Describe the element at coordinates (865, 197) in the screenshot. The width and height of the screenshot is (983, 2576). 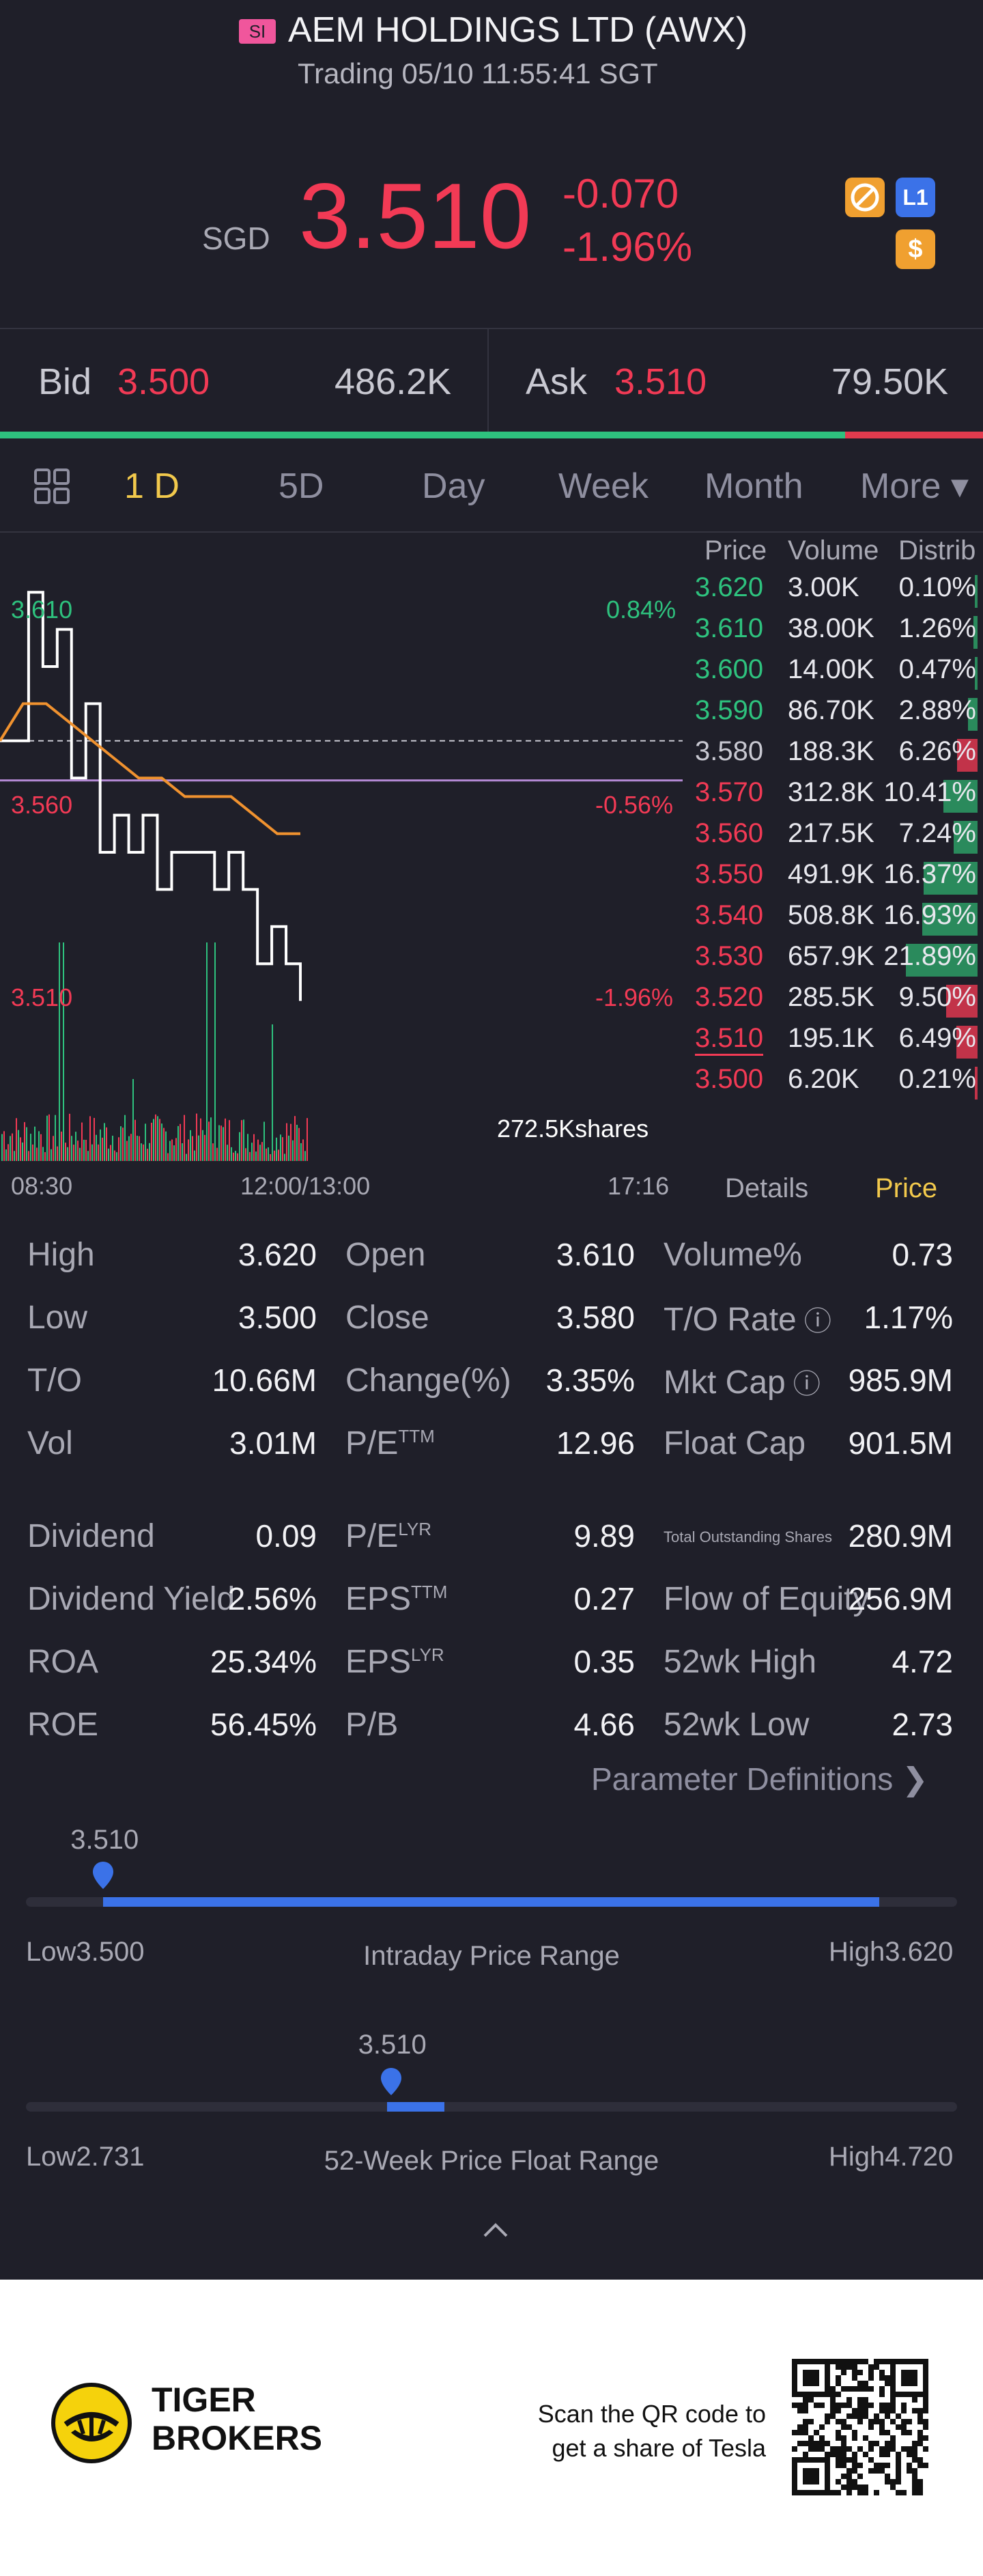
I see `no-trading-icon` at that location.